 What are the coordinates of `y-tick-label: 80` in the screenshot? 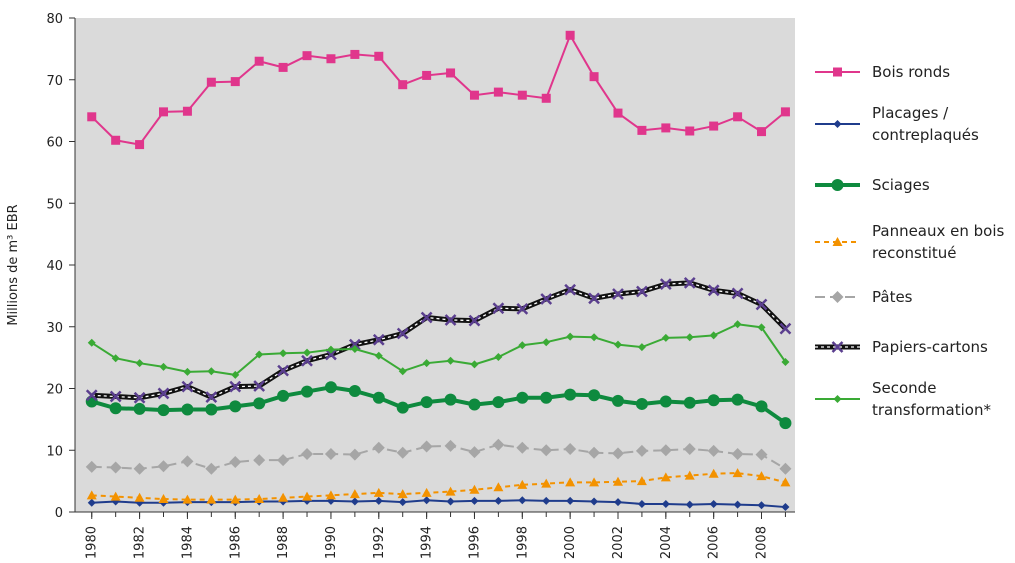 It's located at (54, 19).